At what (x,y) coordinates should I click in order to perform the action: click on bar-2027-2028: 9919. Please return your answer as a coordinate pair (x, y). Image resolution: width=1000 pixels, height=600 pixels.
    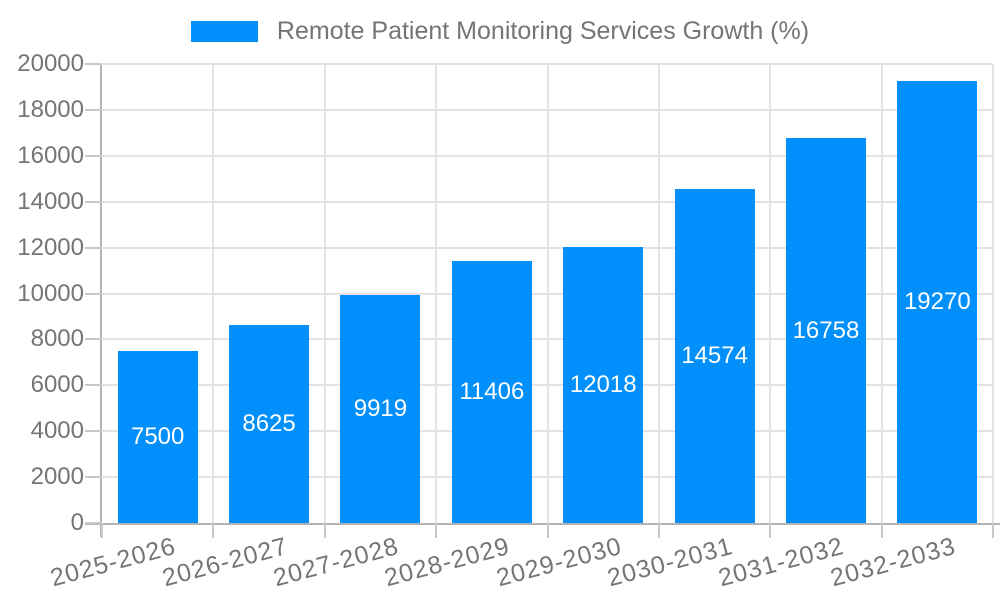
    Looking at the image, I should click on (380, 409).